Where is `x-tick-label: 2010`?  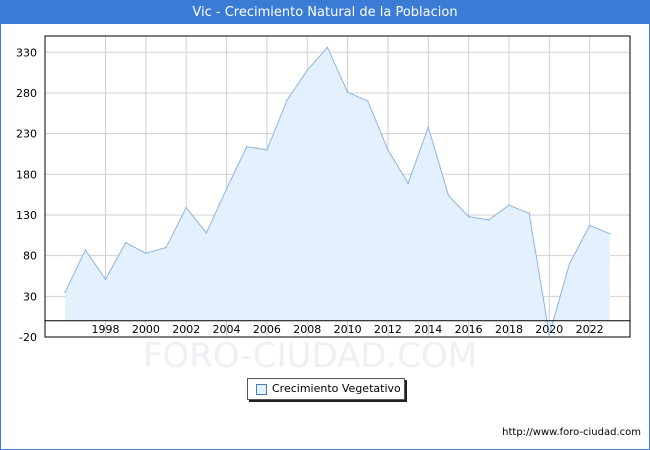
x-tick-label: 2010 is located at coordinates (348, 329).